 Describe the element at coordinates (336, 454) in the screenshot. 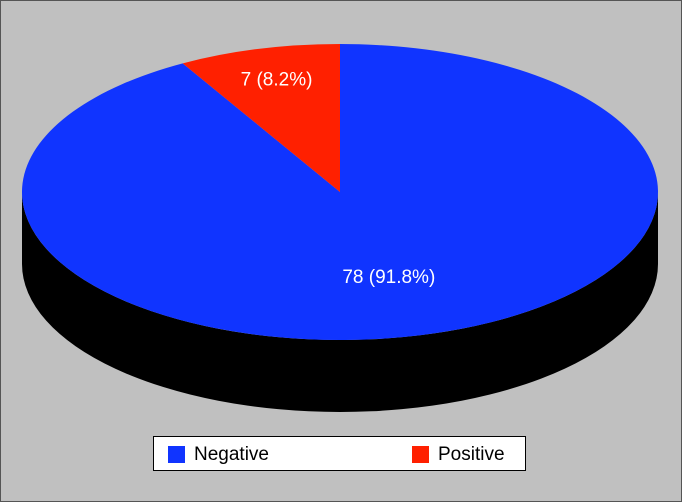

I see `legend-items: Negative Positive` at that location.